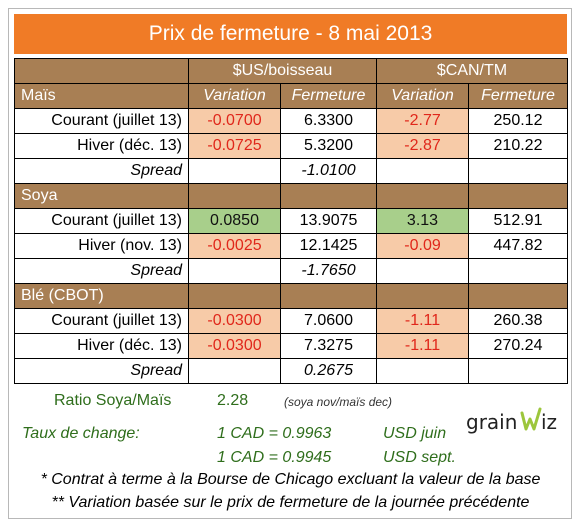 The width and height of the screenshot is (581, 527). What do you see at coordinates (113, 400) in the screenshot?
I see `ratio-label: Ratio Soya/Maïs` at bounding box center [113, 400].